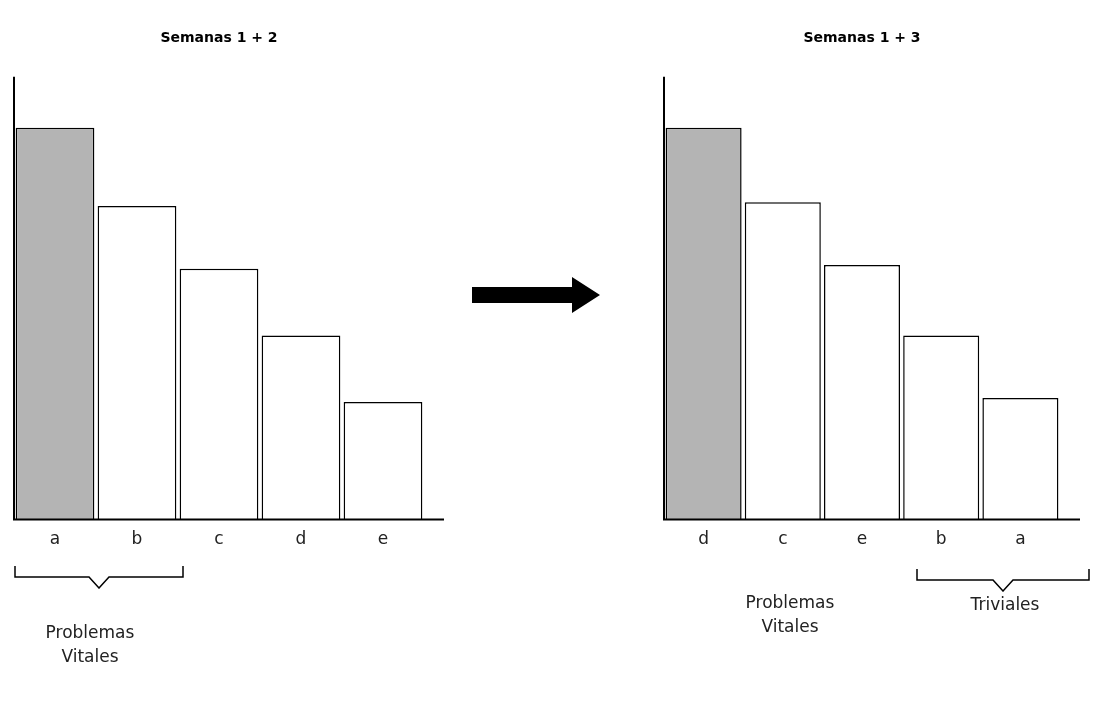  What do you see at coordinates (862, 37) in the screenshot?
I see `chart-title: Semanas 1 + 3` at bounding box center [862, 37].